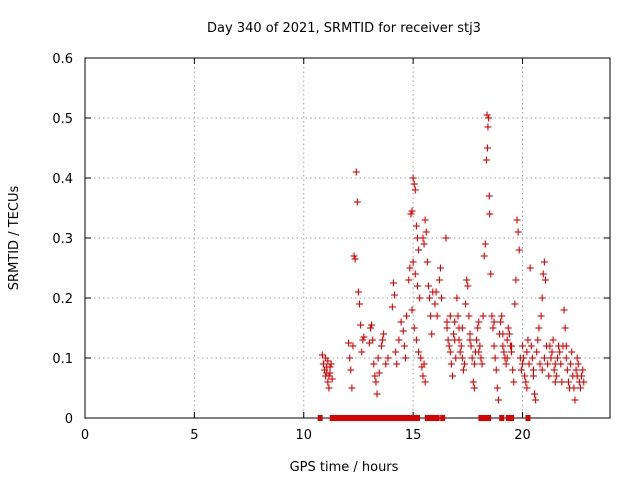  I want to click on x-axis-label: GPS time / hours, so click(344, 467).